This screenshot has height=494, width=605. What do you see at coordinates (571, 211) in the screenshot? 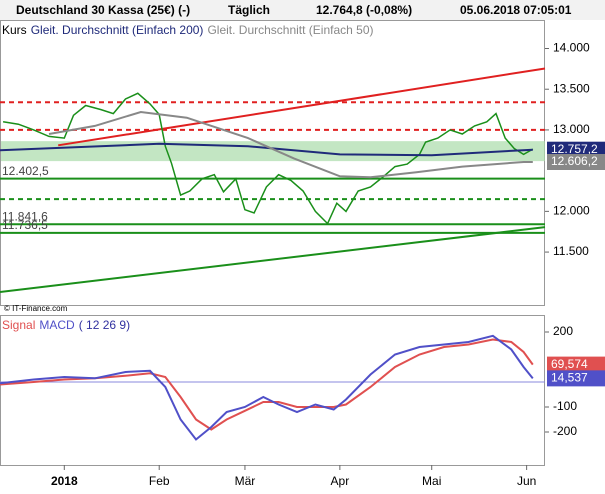
I see `y-tick-label: 12.000` at bounding box center [571, 211].